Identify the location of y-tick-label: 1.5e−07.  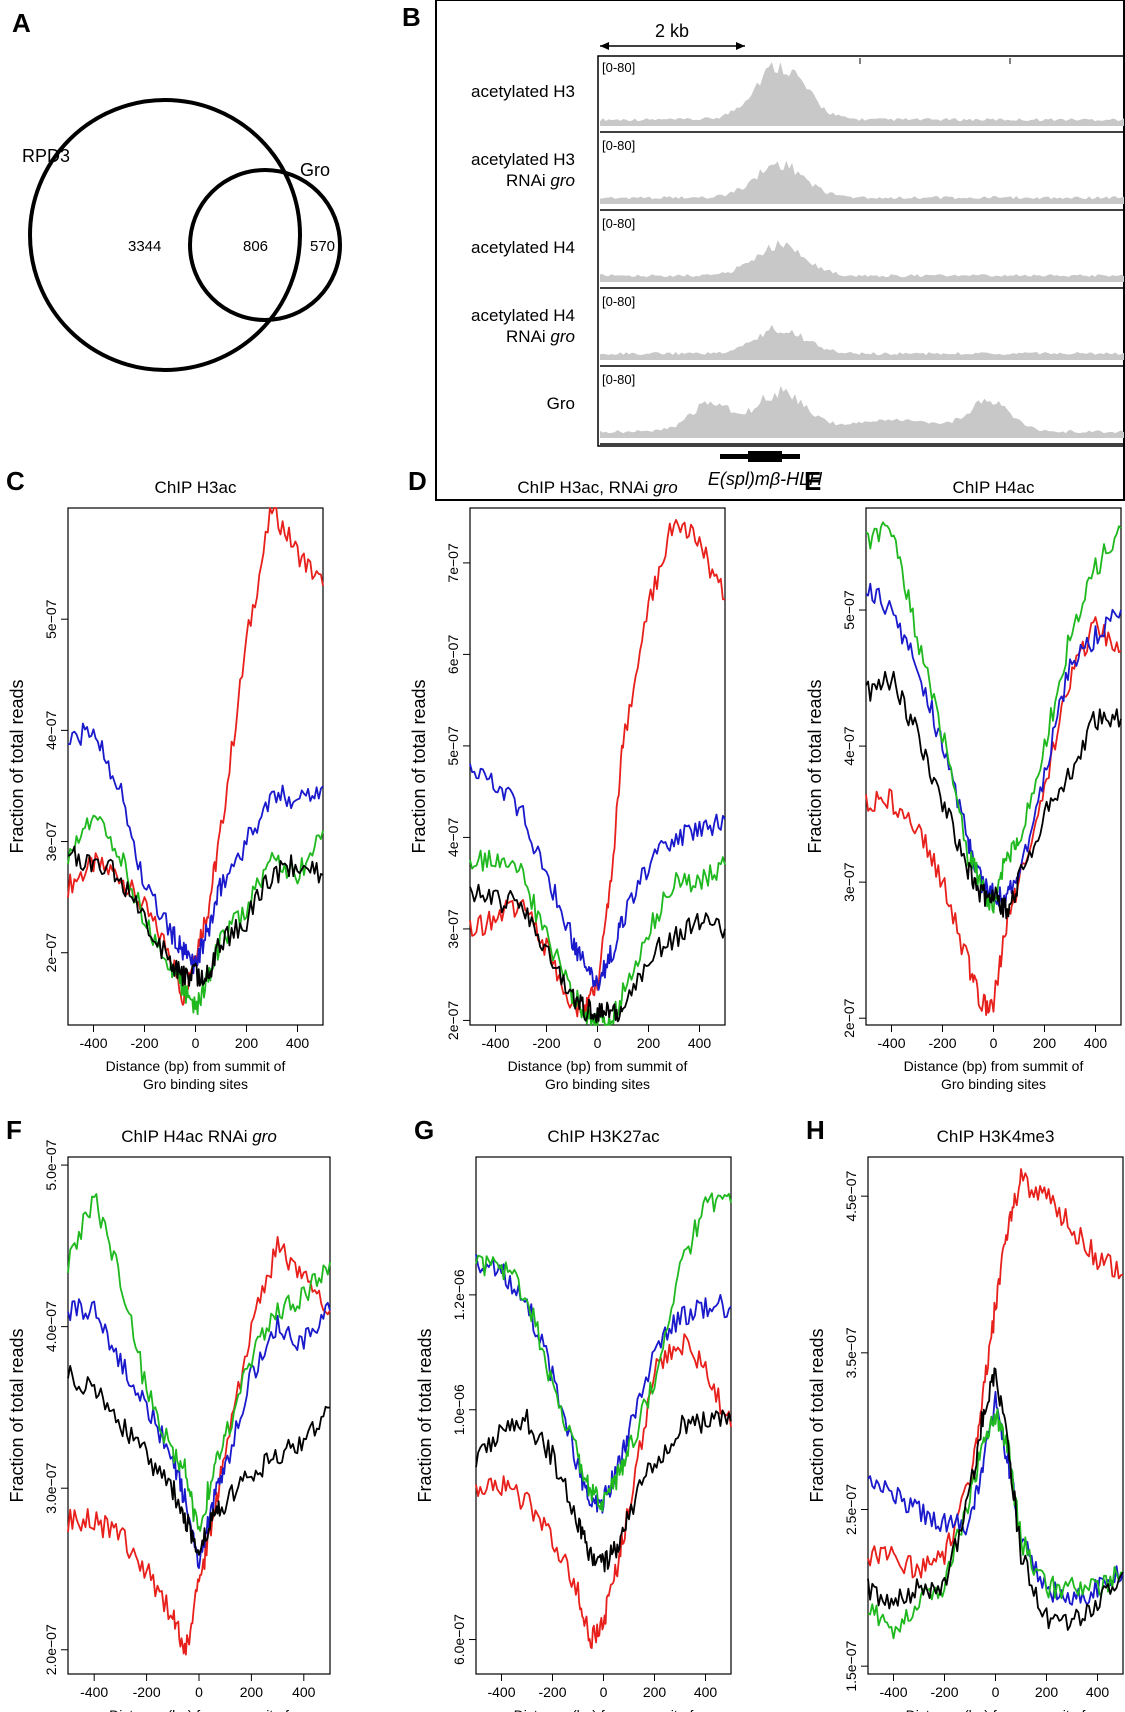
(851, 1665).